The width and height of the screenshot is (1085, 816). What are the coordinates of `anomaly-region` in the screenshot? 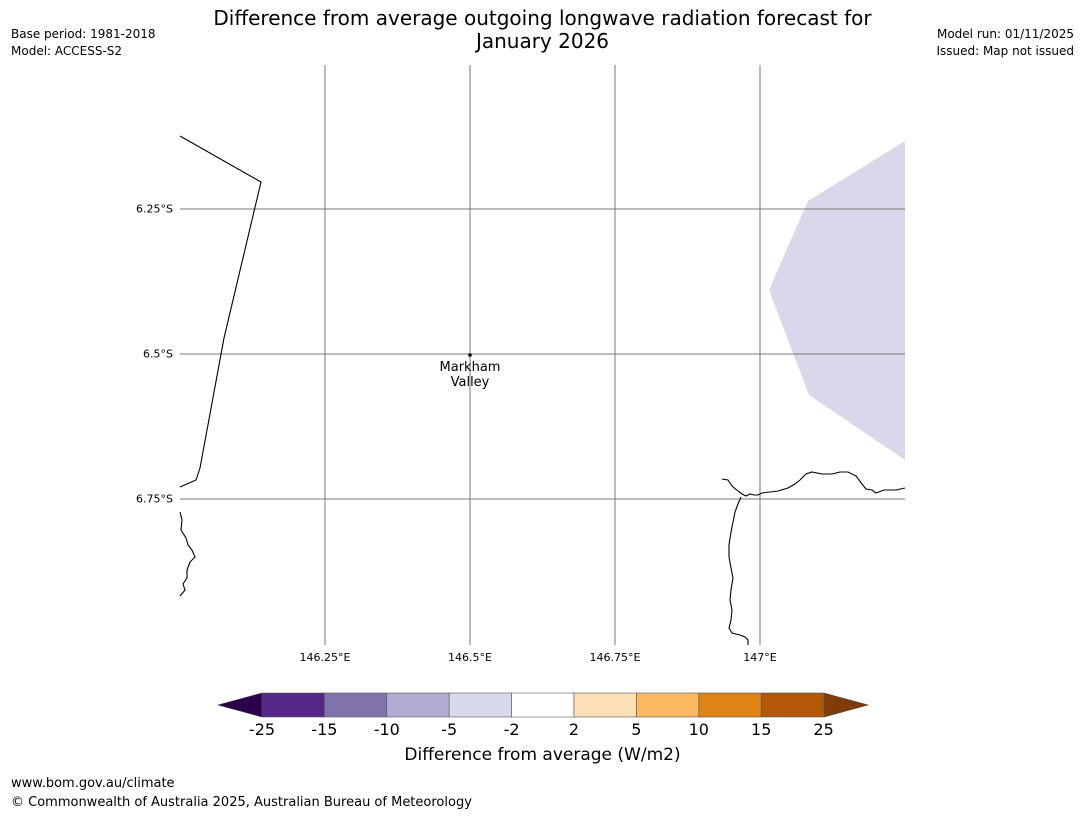 It's located at (837, 300).